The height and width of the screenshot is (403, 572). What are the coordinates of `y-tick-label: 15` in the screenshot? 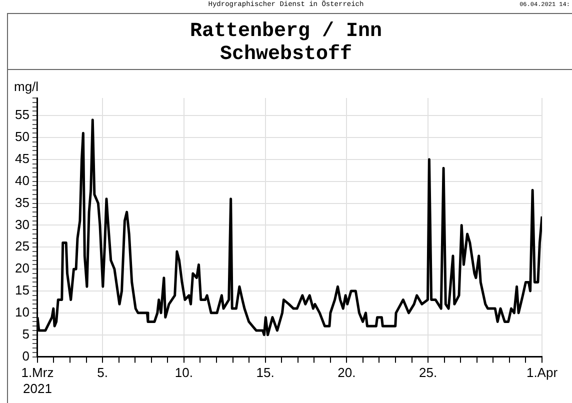 It's located at (22, 290).